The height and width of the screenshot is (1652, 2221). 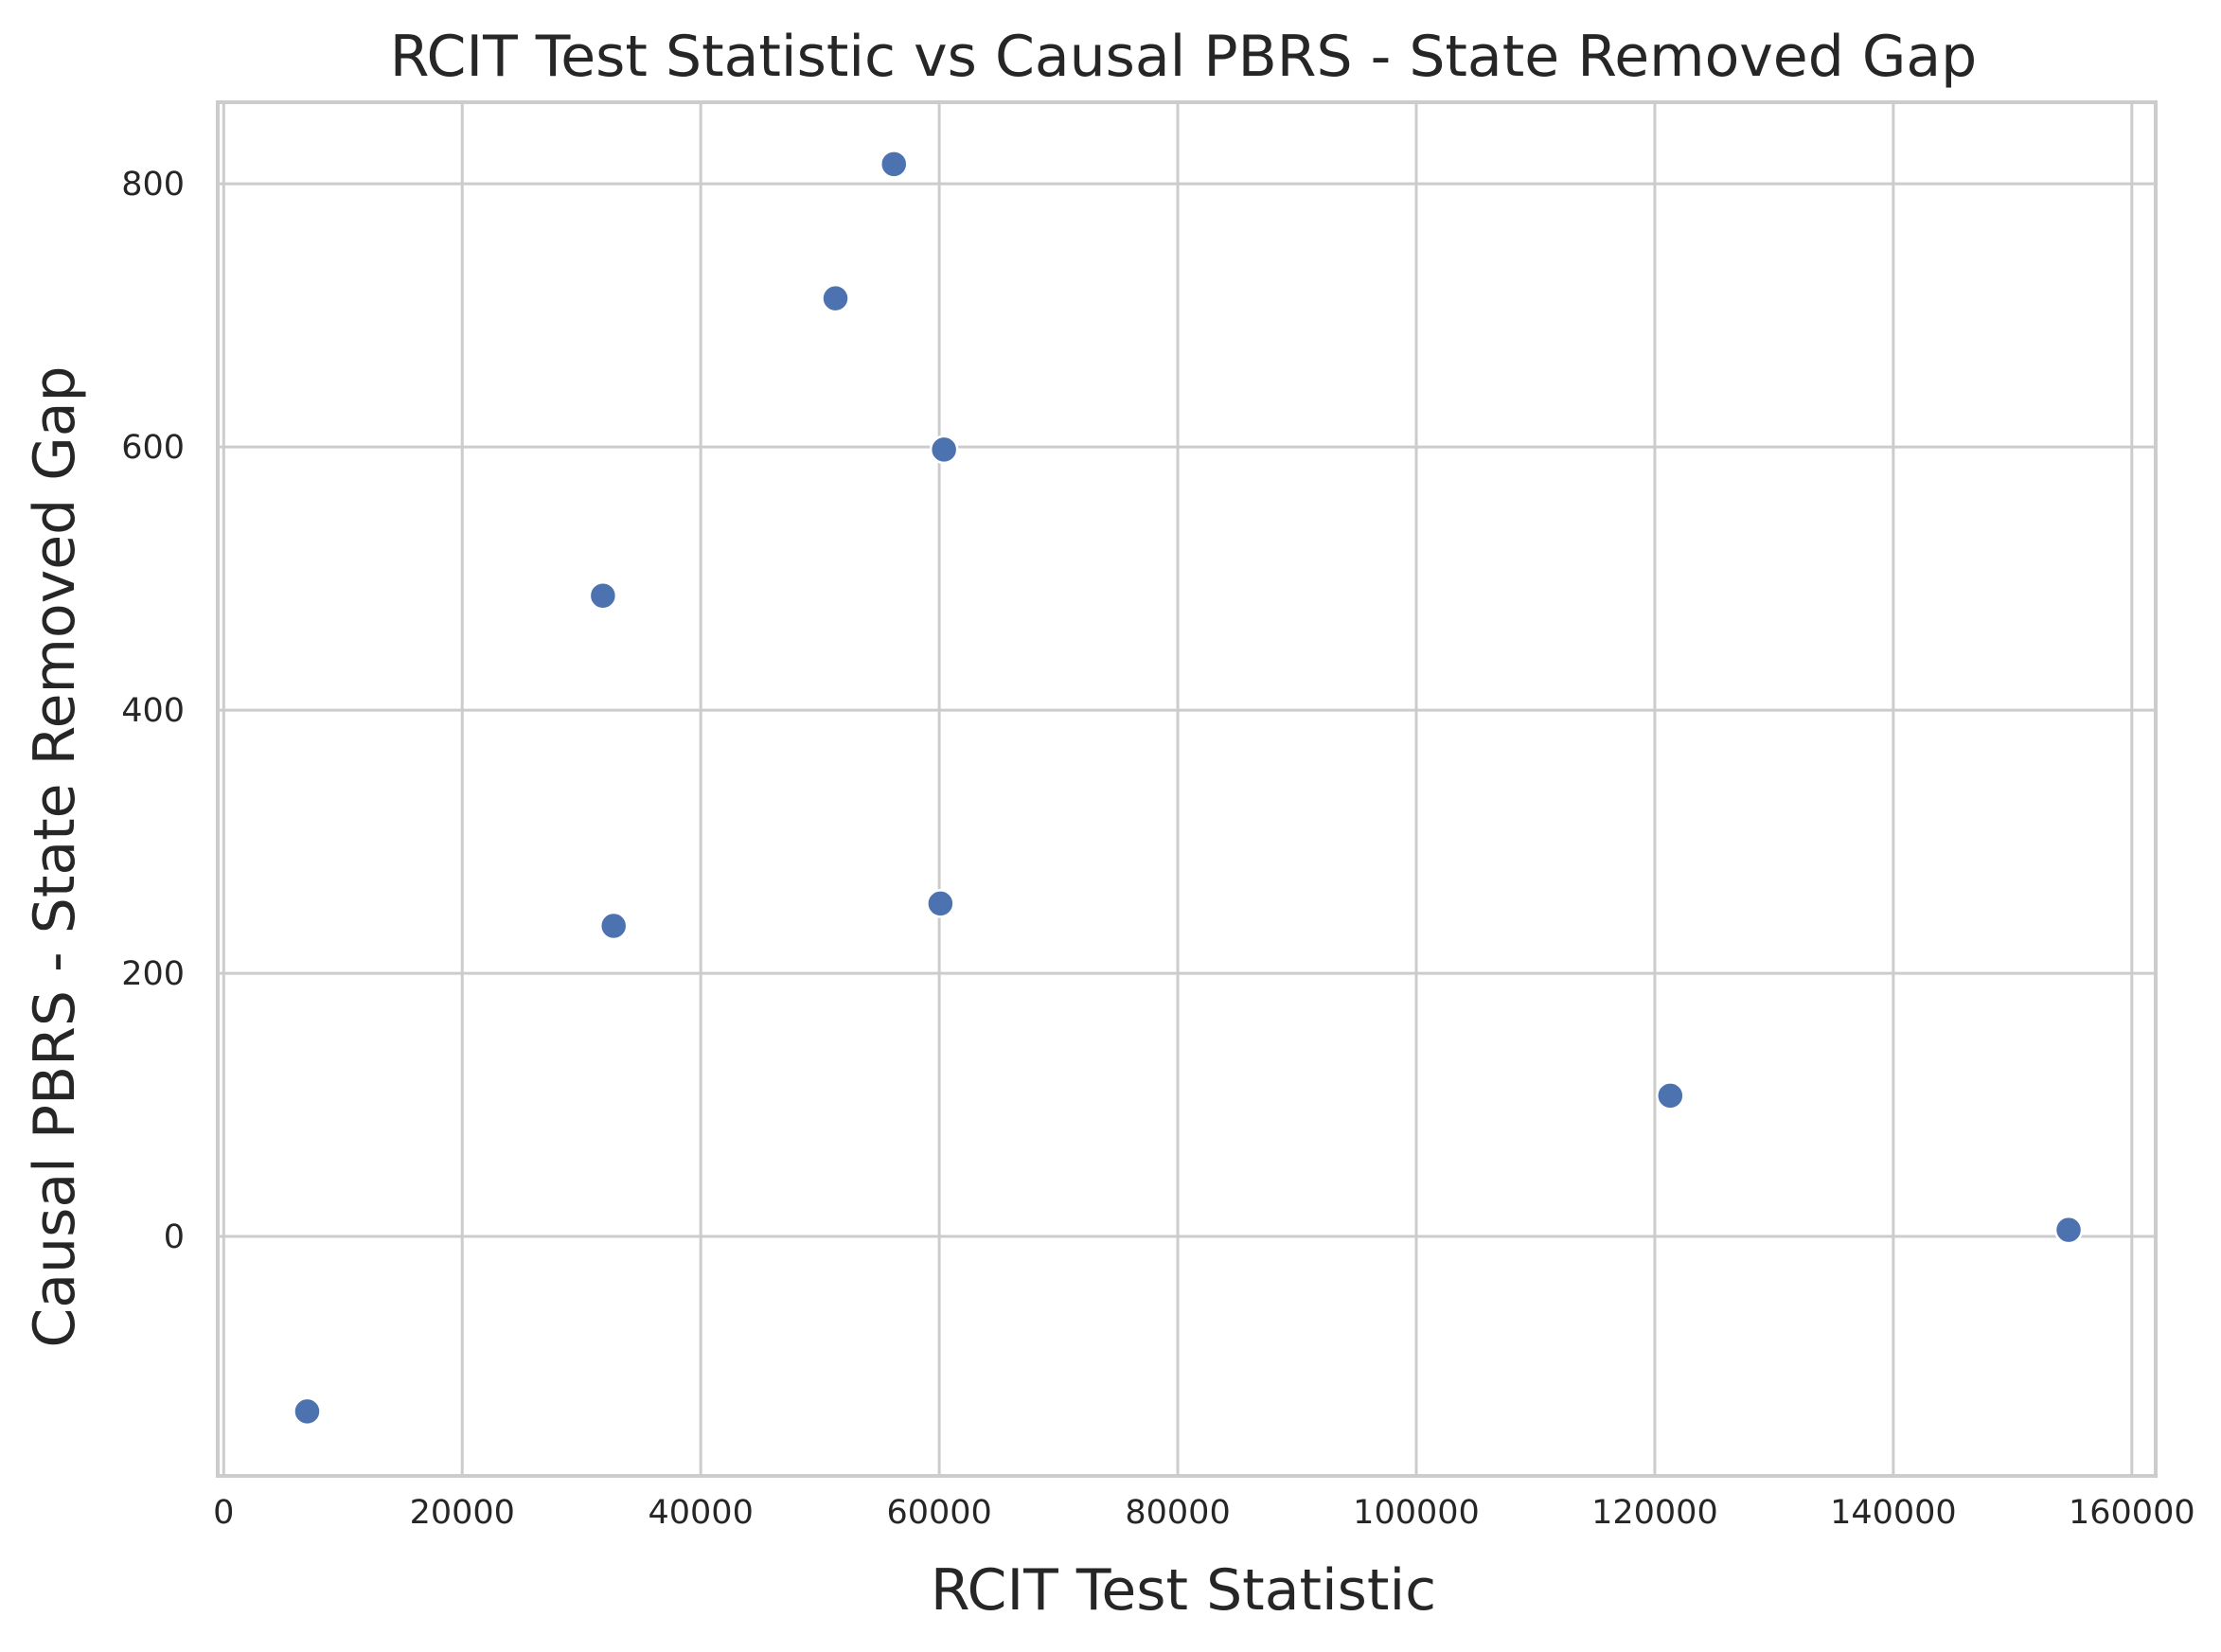 I want to click on y-axis-label: Causal PBRS - State Removed Gap, so click(x=55, y=856).